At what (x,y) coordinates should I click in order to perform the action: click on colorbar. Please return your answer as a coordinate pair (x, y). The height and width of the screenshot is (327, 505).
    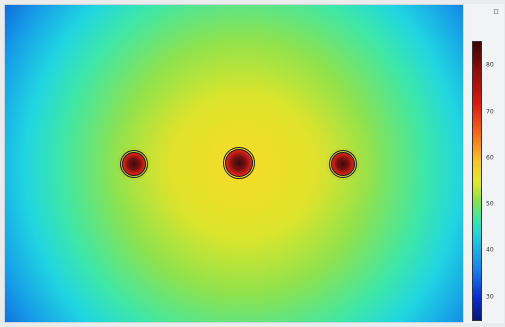
    Looking at the image, I should click on (477, 181).